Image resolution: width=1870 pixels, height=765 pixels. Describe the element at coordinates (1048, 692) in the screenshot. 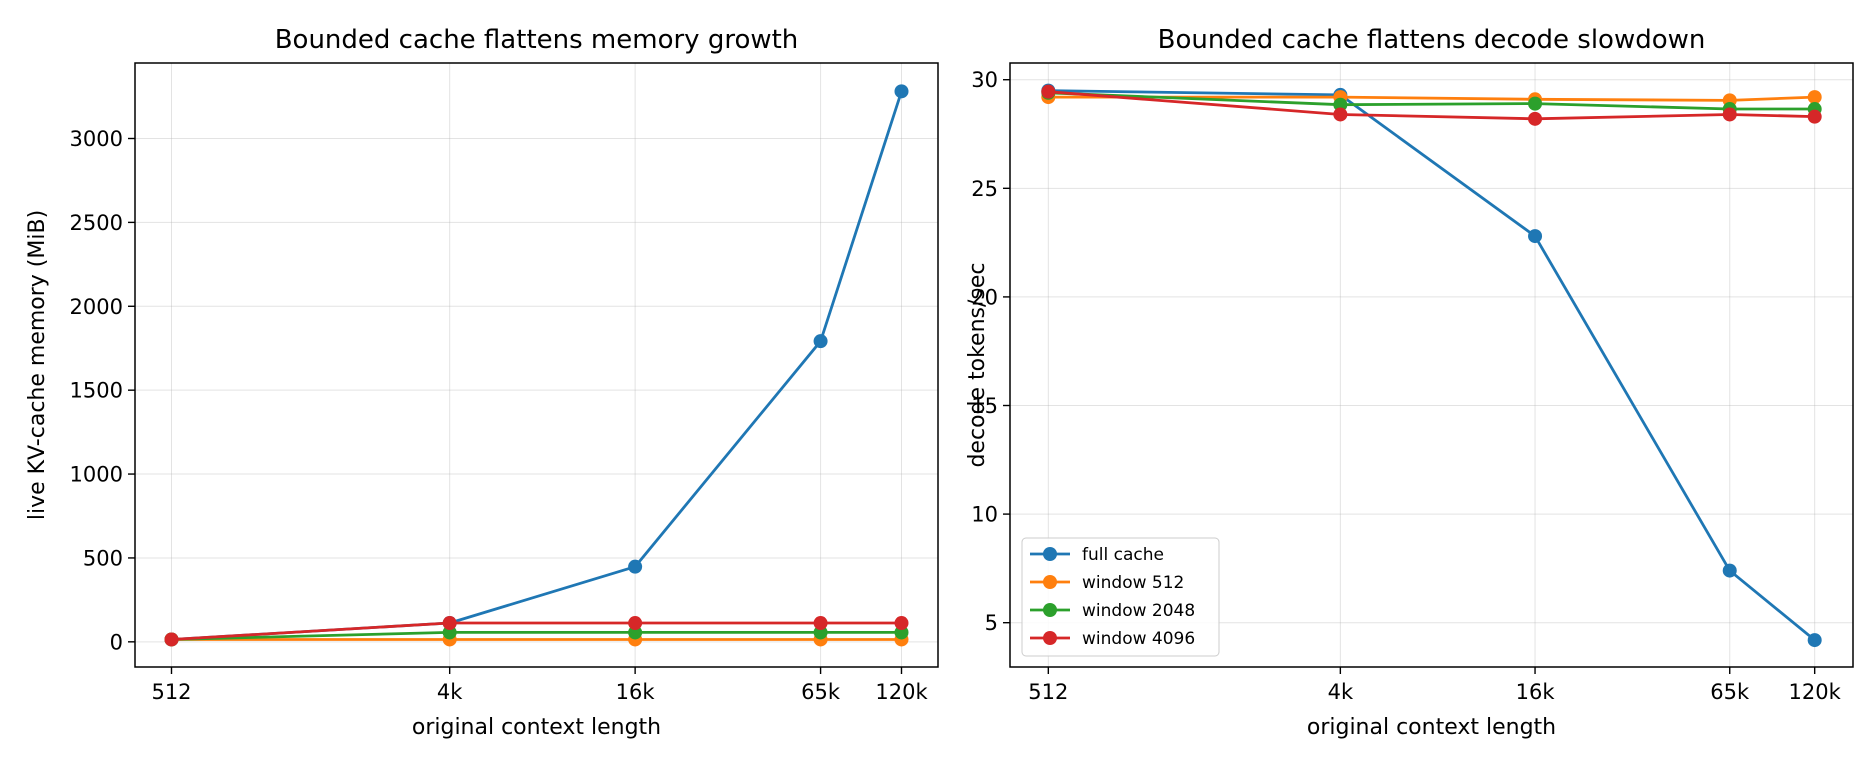

I see `throughput-x-tick-label: 512` at that location.